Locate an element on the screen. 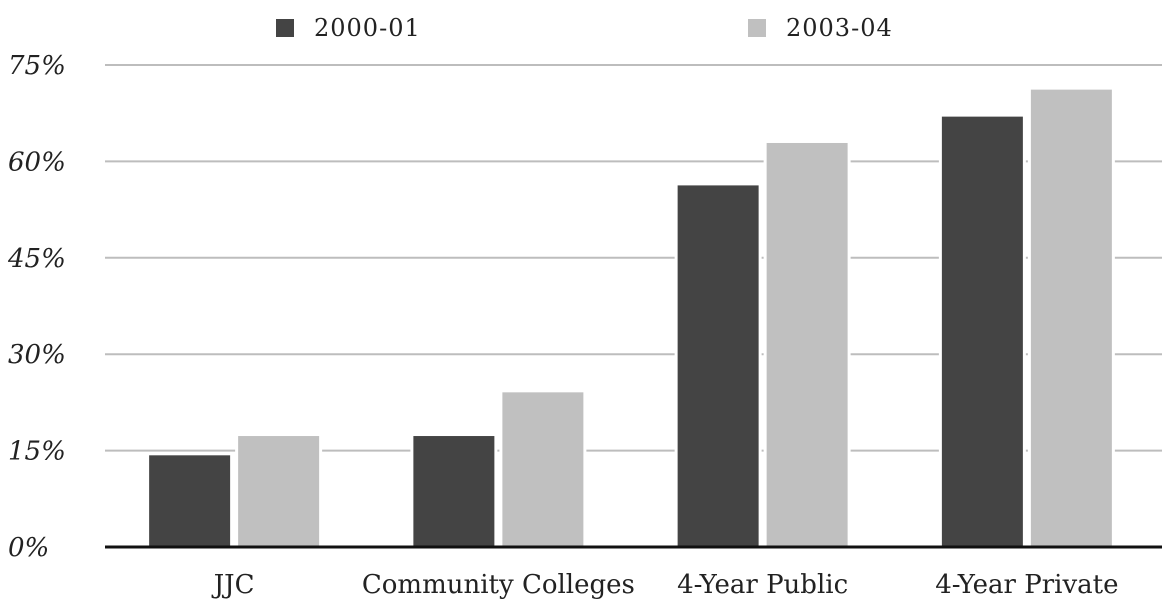 The image size is (1162, 600). x-tick-label: 4-Year Private is located at coordinates (1026, 585).